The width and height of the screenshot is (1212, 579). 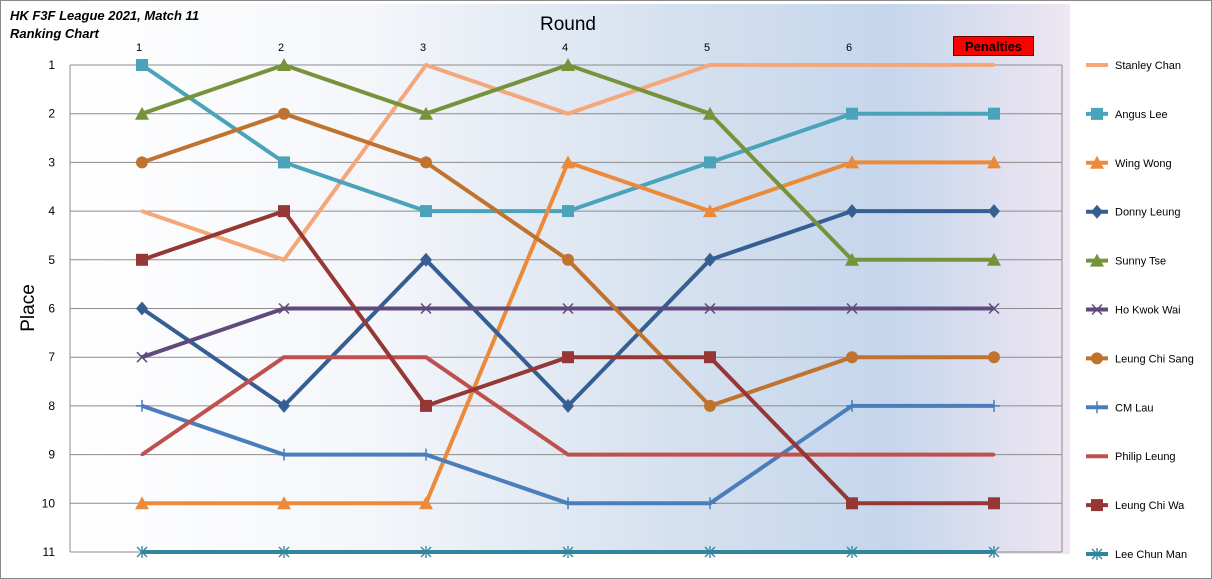 I want to click on x-tick-label: 6, so click(x=849, y=48).